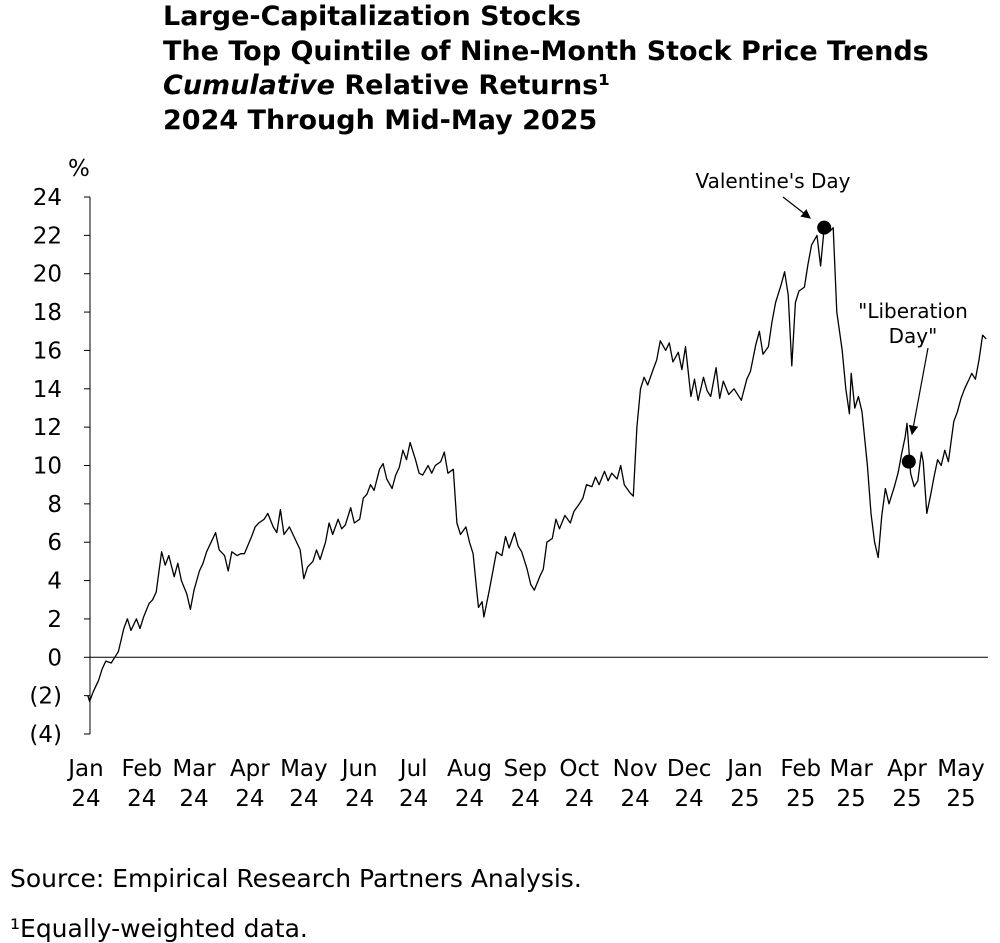  Describe the element at coordinates (472, 85) in the screenshot. I see `returns-text: Relative Returns¹` at that location.